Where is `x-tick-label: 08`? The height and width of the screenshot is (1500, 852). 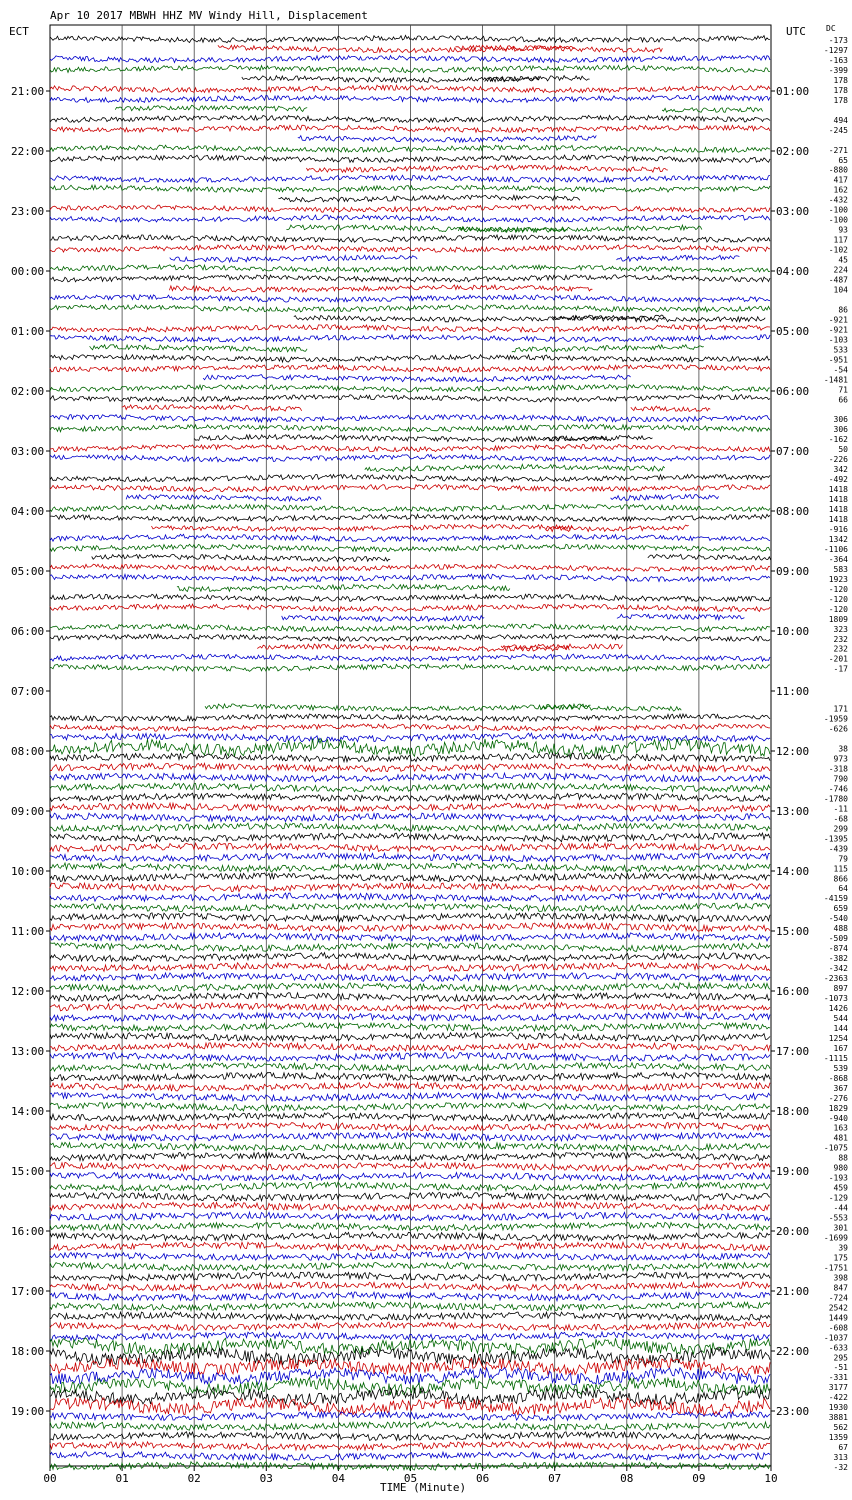
x-tick-label: 08 is located at coordinates (626, 1478).